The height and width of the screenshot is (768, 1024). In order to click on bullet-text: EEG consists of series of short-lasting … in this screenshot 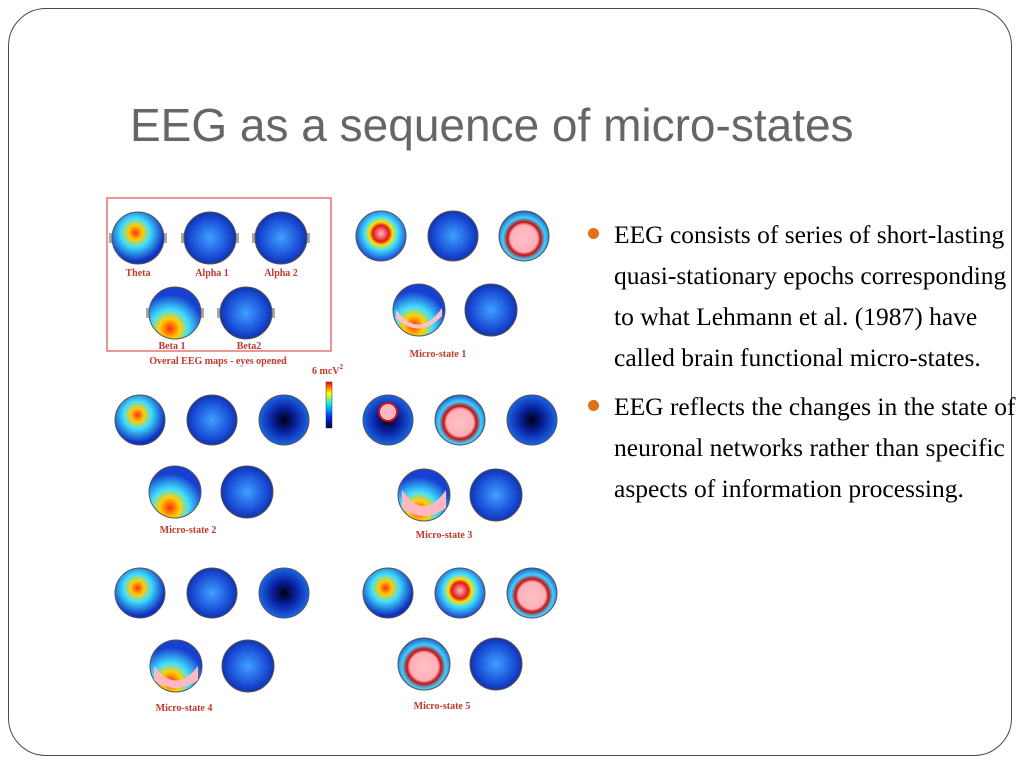, I will do `click(810, 296)`.